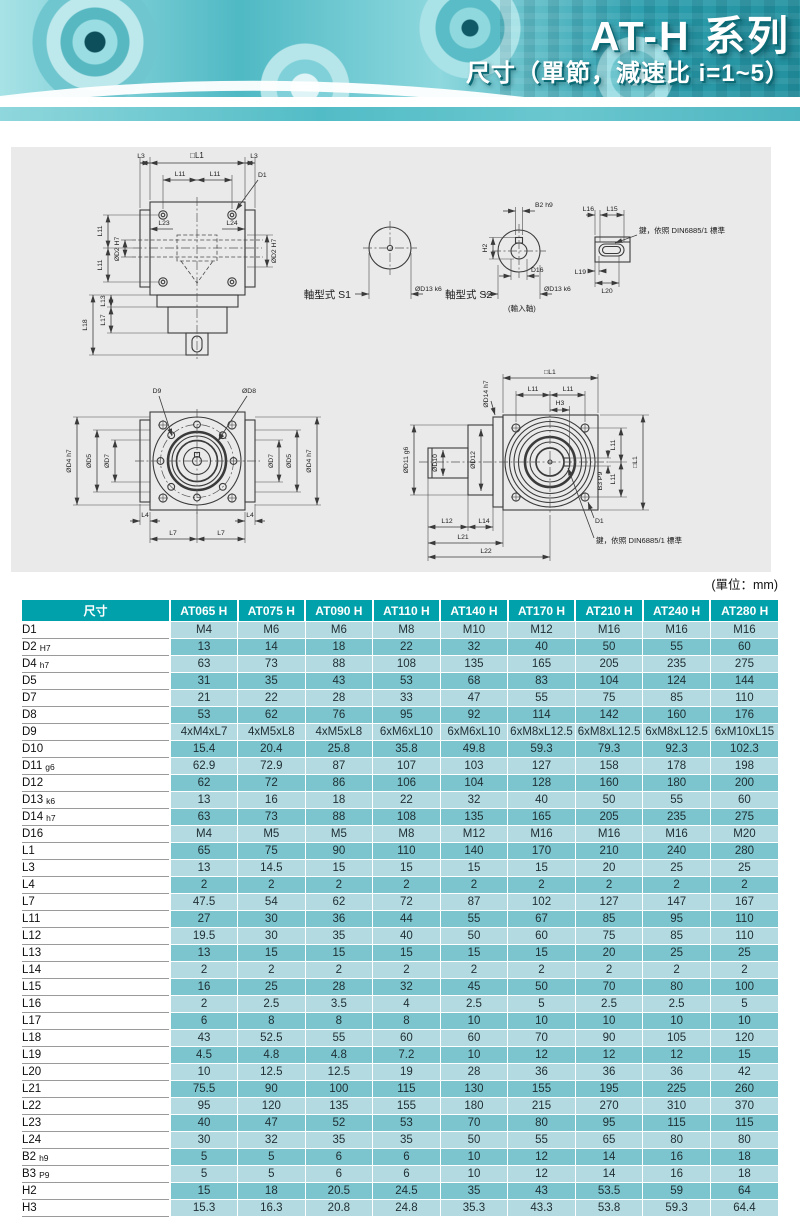 This screenshot has width=800, height=1217. I want to click on value-cell: 55, so click(339, 1038).